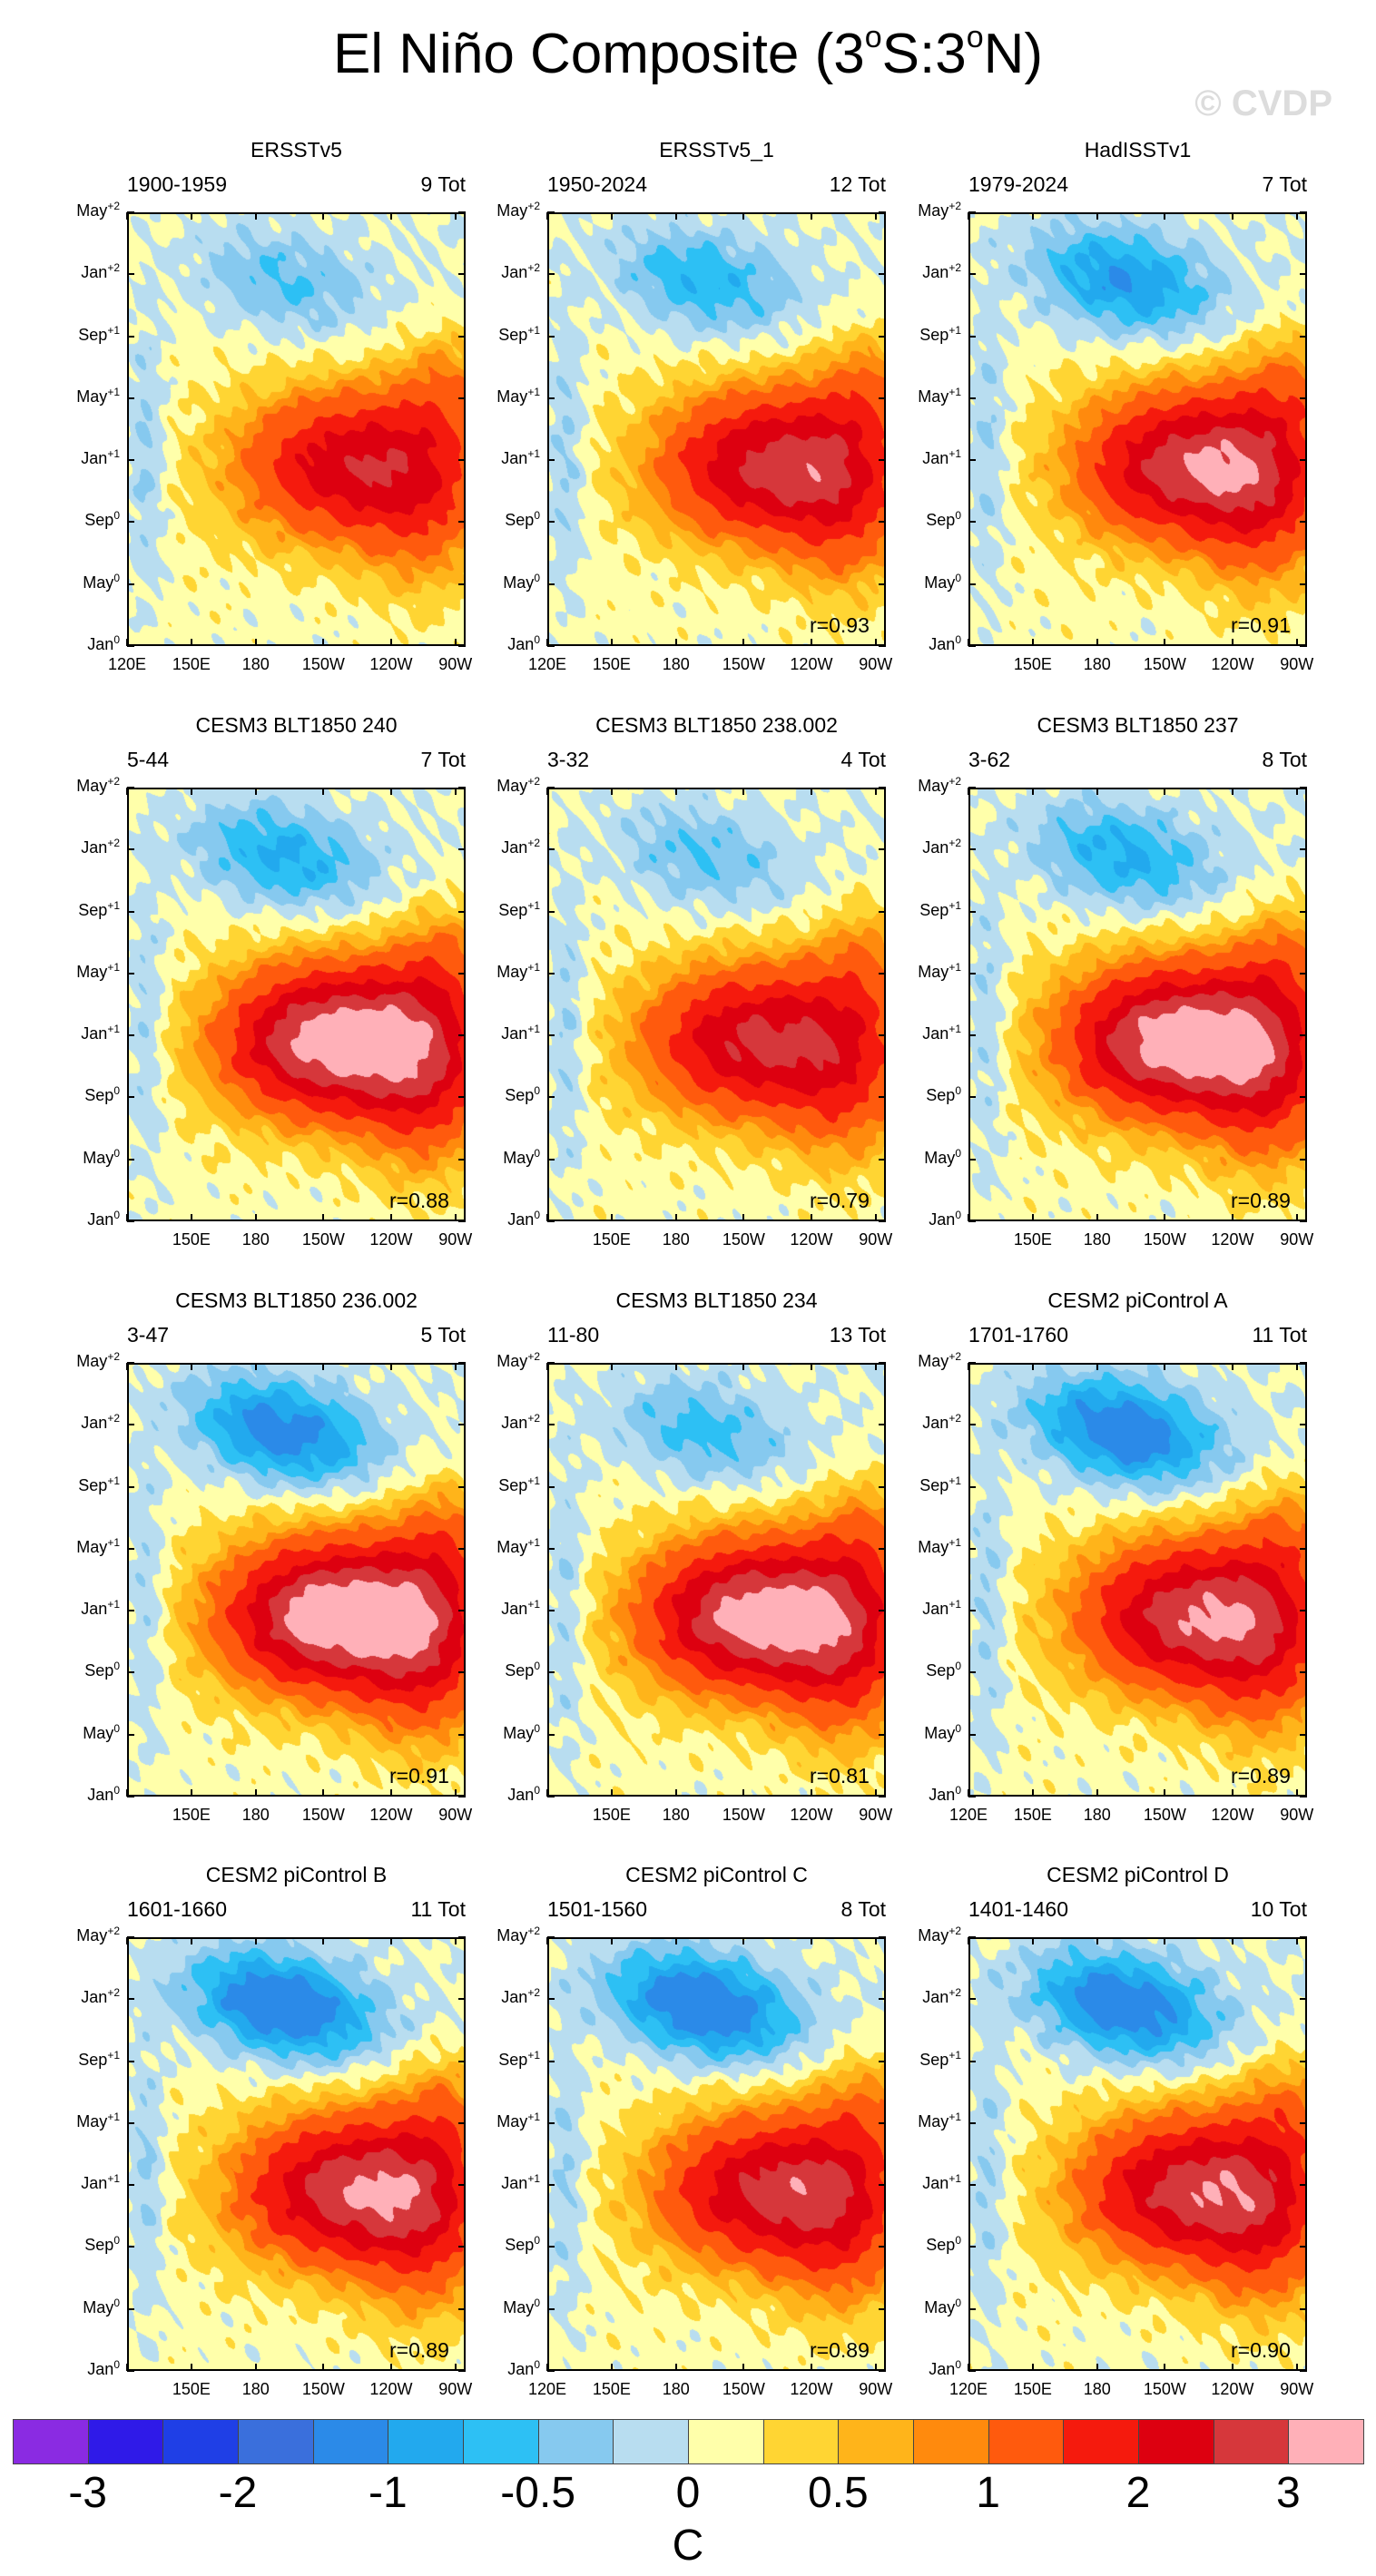  Describe the element at coordinates (939, 1360) in the screenshot. I see `y-tick-label: May+2` at that location.